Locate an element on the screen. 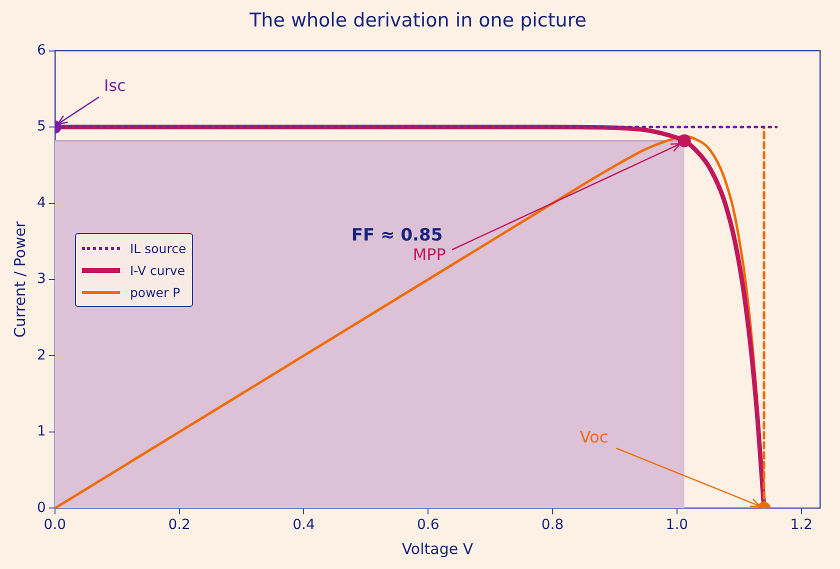 The height and width of the screenshot is (569, 840). chart-title: The whole derivation in one picture is located at coordinates (417, 20).